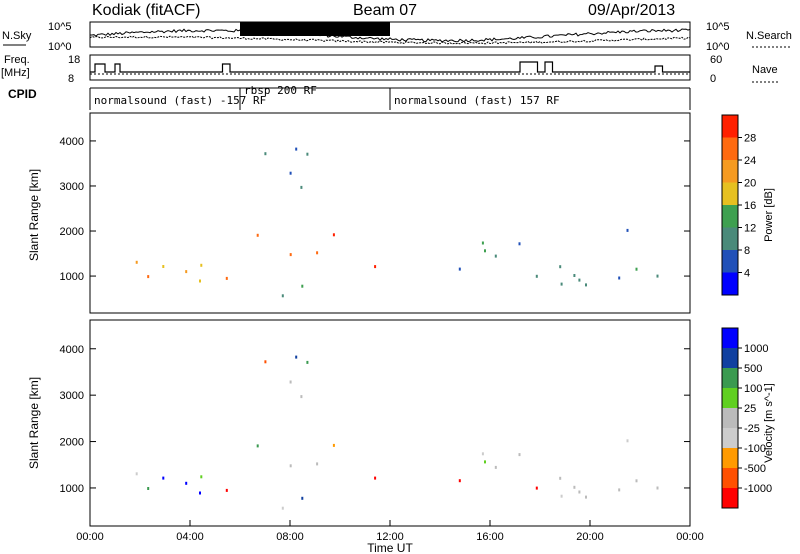 Image resolution: width=800 pixels, height=554 pixels. Describe the element at coordinates (74, 60) in the screenshot. I see `freq-tick-top: 18` at that location.